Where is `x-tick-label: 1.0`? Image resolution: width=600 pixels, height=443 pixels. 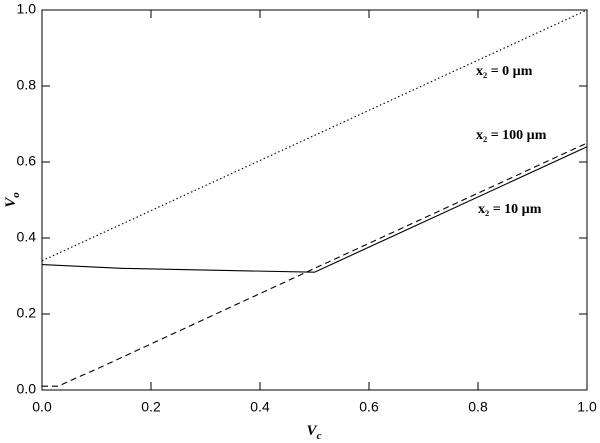 x-tick-label: 1.0 is located at coordinates (587, 407).